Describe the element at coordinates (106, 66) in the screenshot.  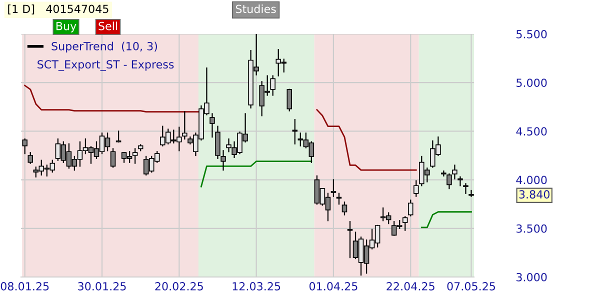
I see `annotation: SCT_Export_ST - Express` at that location.